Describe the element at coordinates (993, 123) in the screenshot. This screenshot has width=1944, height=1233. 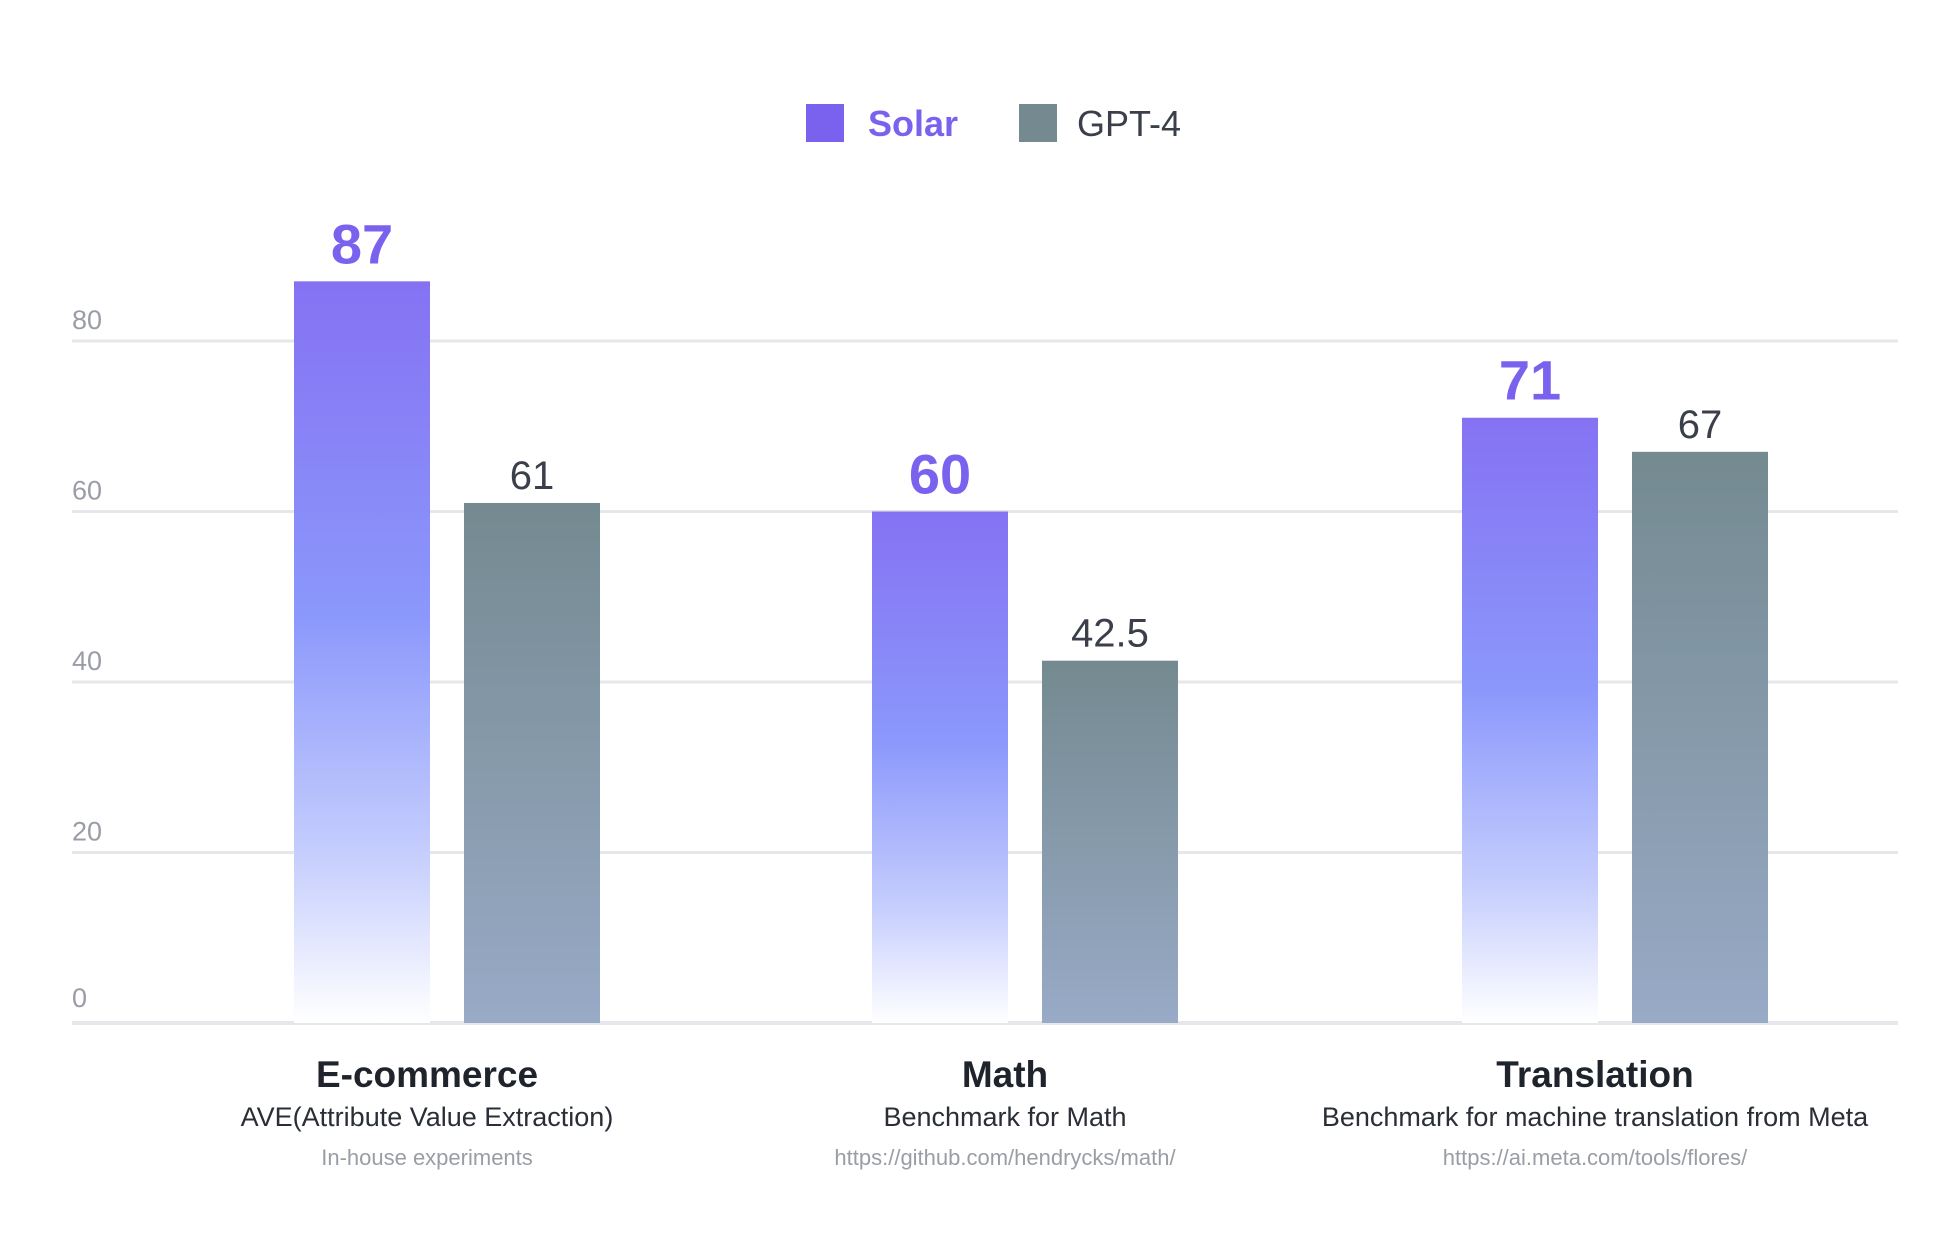
I see `legend: Solar GPT-4` at that location.